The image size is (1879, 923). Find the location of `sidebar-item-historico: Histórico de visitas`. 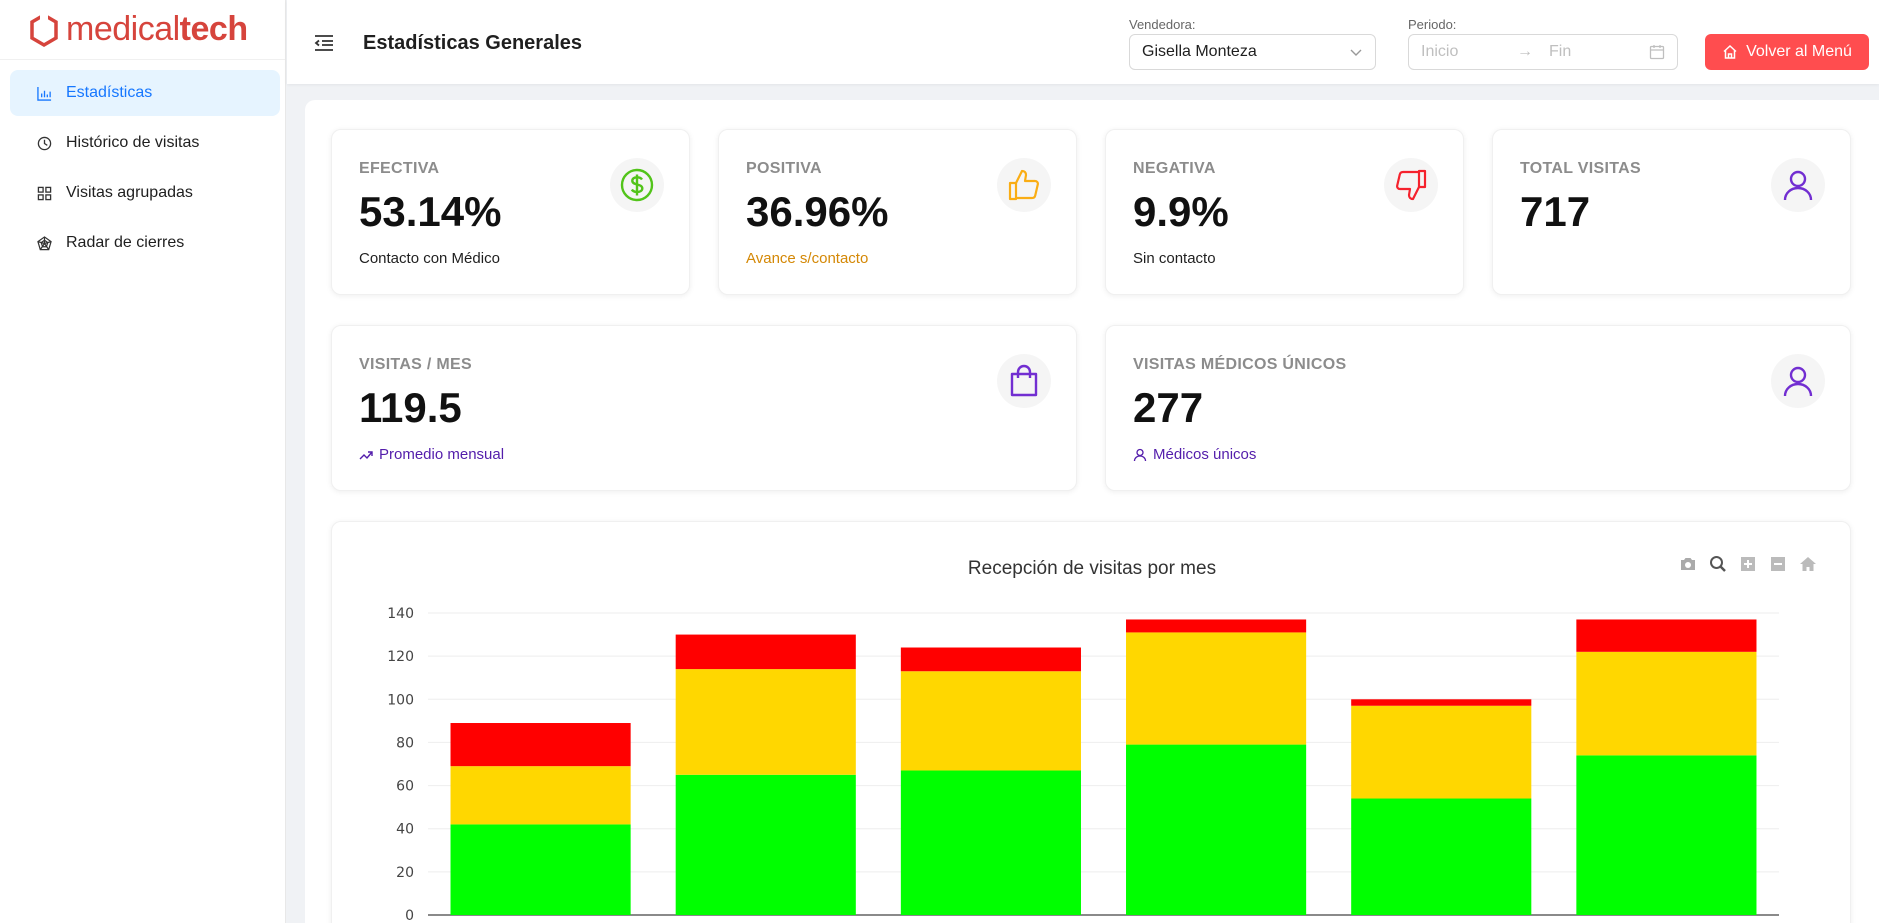

sidebar-item-historico: Histórico de visitas is located at coordinates (145, 143).